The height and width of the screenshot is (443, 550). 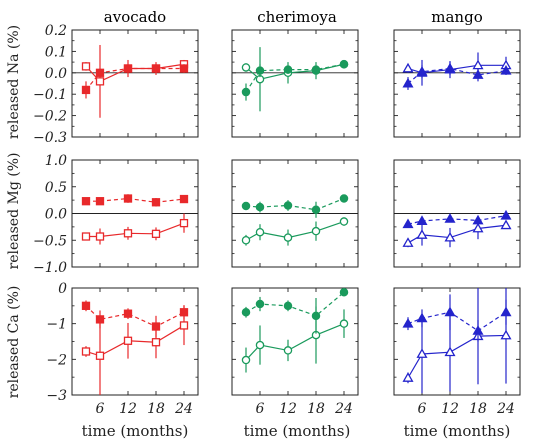 I want to click on panel-mg-cherimoya, so click(x=295, y=213).